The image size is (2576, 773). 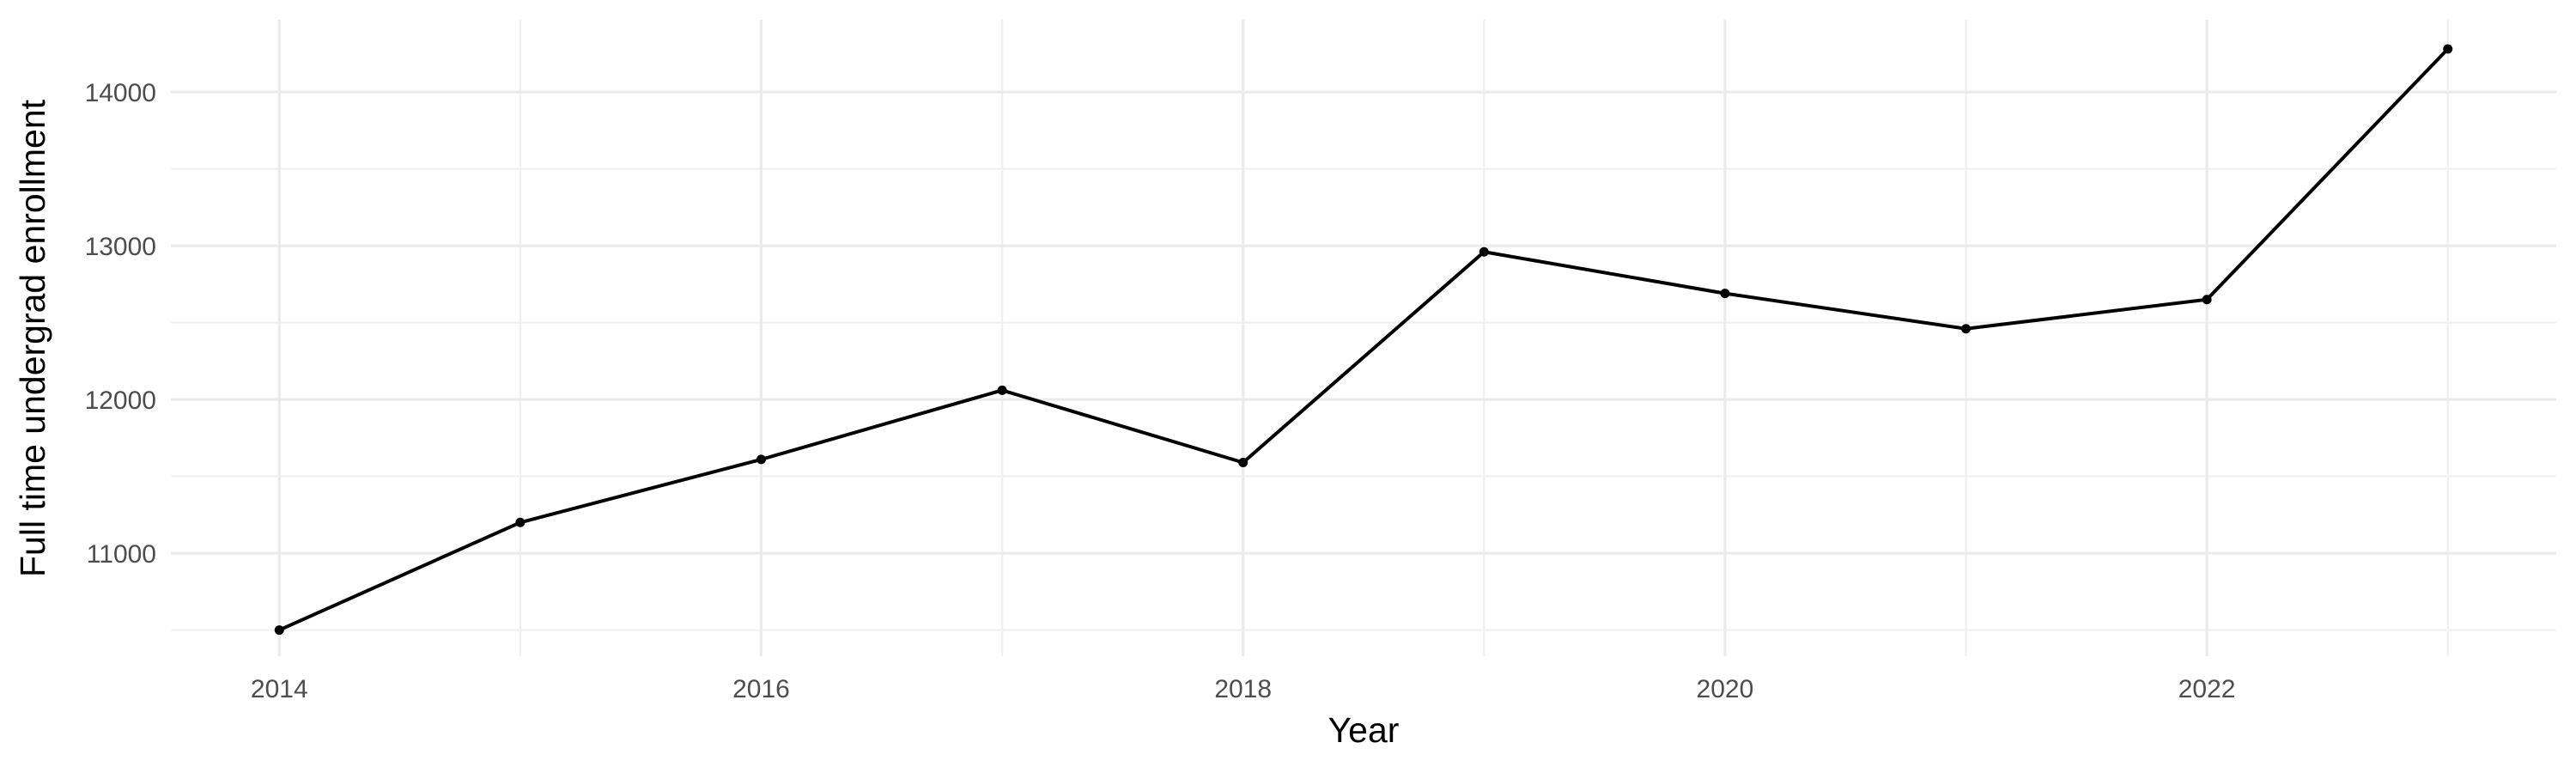 What do you see at coordinates (121, 324) in the screenshot?
I see `y-axis-tick-labels: 11000 12000 13000 14000` at bounding box center [121, 324].